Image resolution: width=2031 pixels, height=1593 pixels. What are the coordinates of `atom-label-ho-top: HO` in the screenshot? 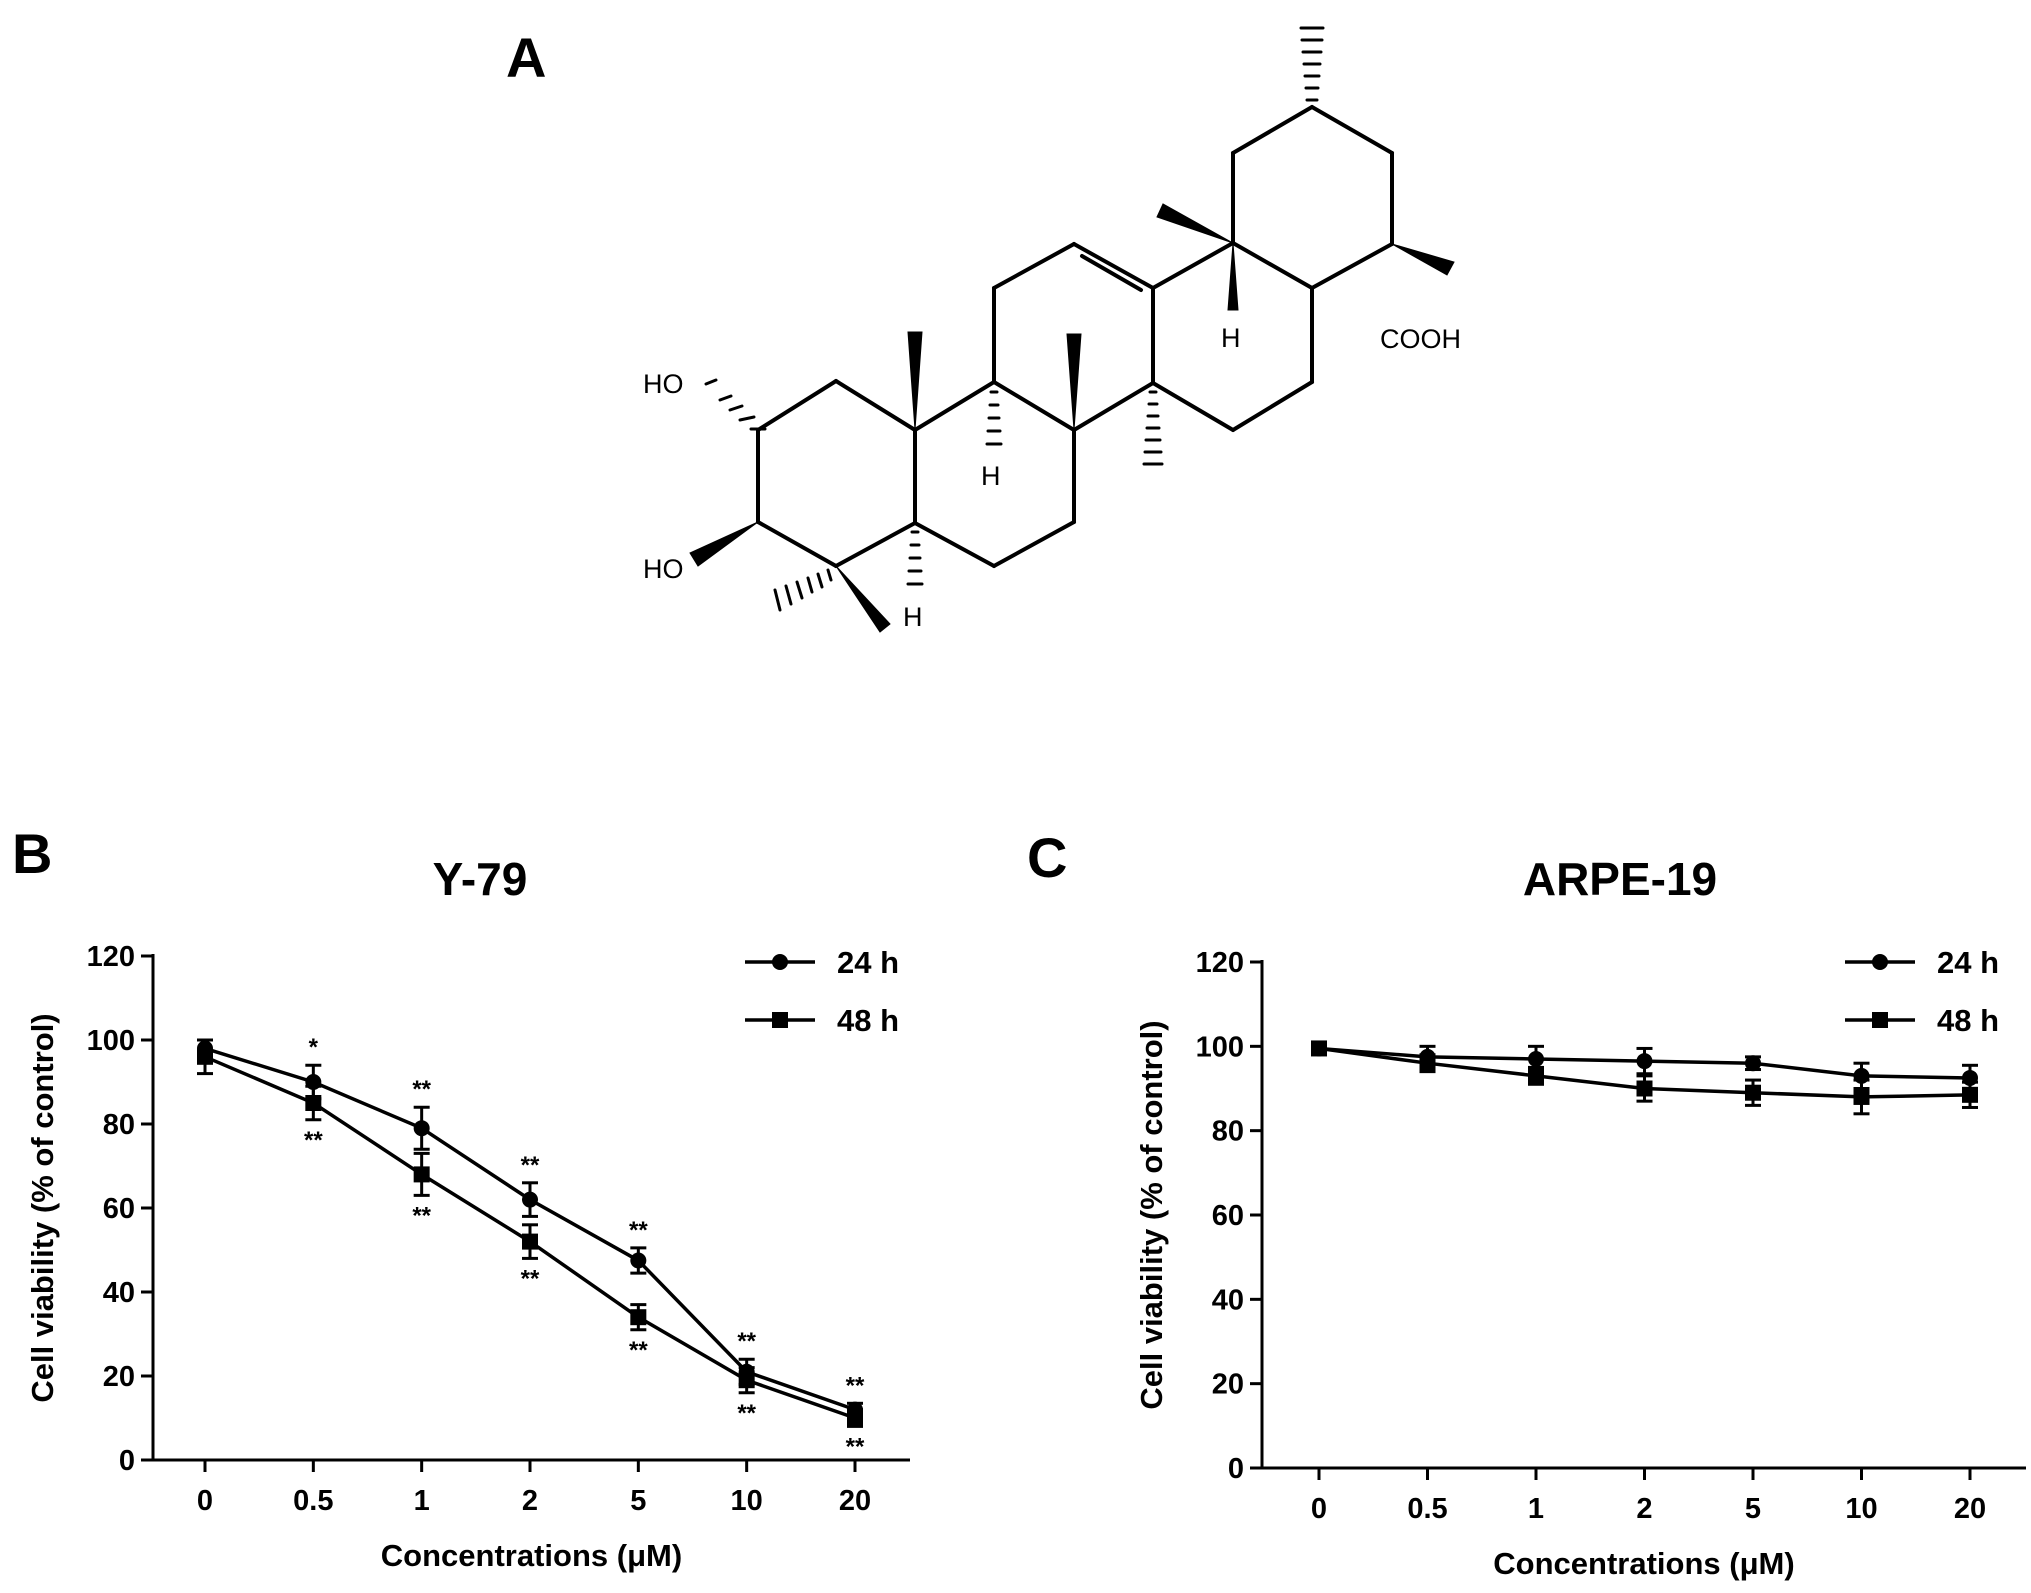 It's located at (663, 384).